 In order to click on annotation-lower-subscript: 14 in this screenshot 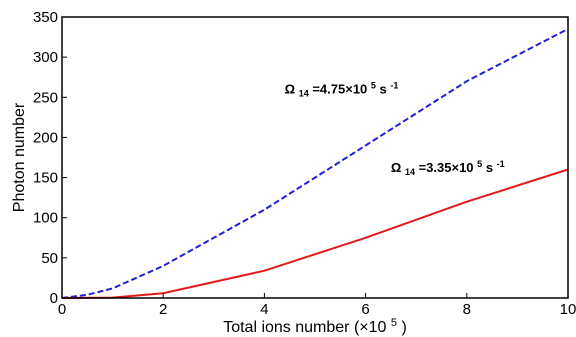, I will do `click(410, 172)`.